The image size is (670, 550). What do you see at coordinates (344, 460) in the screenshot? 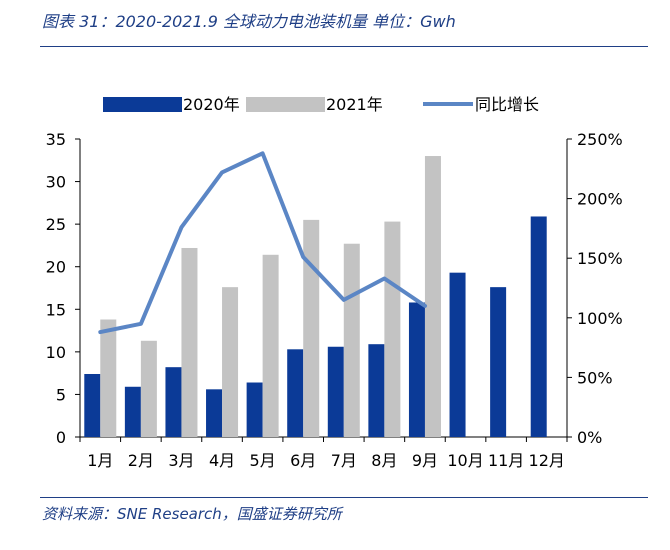
I see `x-tick-label: 7月` at bounding box center [344, 460].